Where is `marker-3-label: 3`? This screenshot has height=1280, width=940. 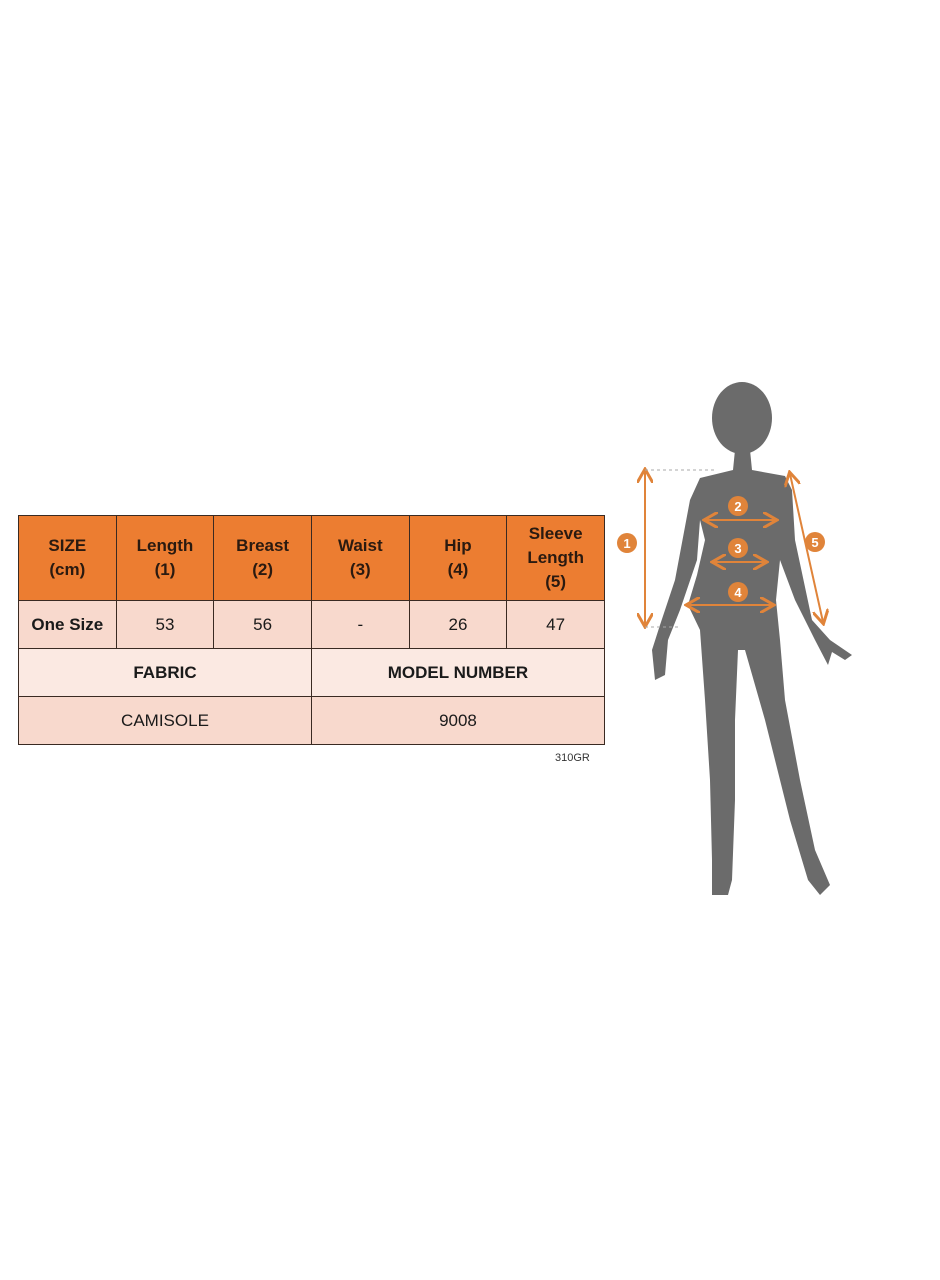 marker-3-label: 3 is located at coordinates (737, 548).